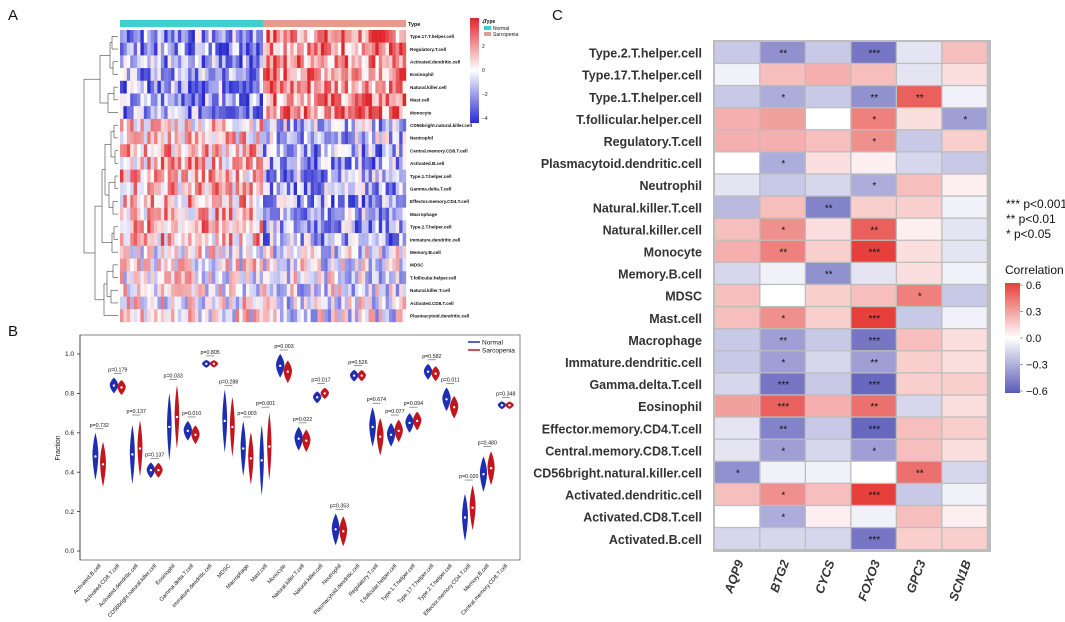  Describe the element at coordinates (1037, 392) in the screenshot. I see `corr-c-legend-tick: −0.6` at that location.